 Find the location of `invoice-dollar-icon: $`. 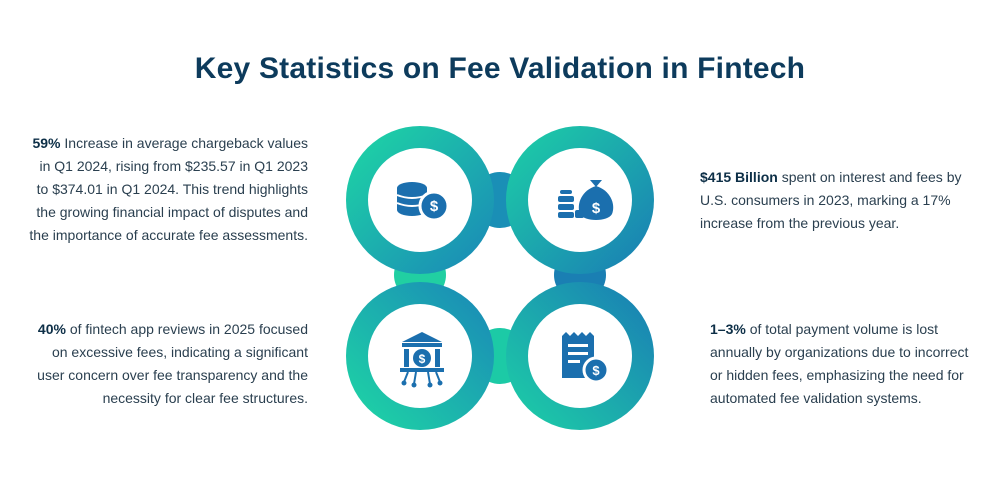

invoice-dollar-icon: $ is located at coordinates (586, 358).